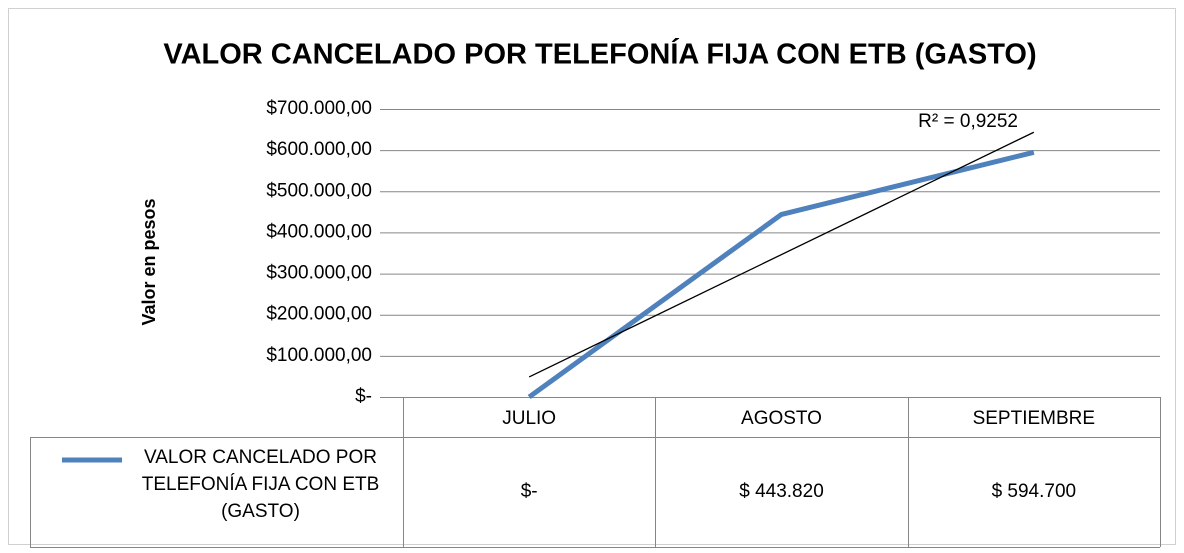  What do you see at coordinates (319, 355) in the screenshot?
I see `y-tick-label: $100.000,00` at bounding box center [319, 355].